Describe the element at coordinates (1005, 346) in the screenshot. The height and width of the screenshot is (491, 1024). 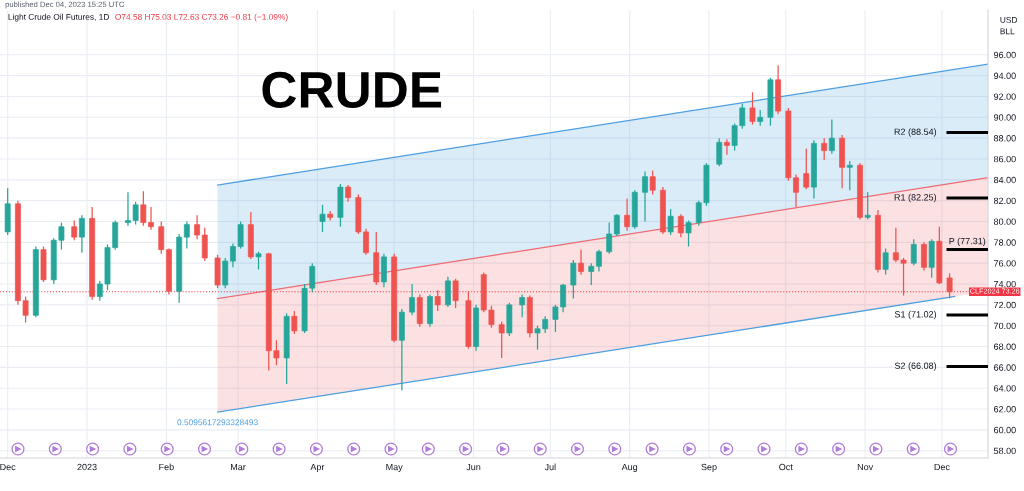
I see `y-tick-label: 68.00` at that location.